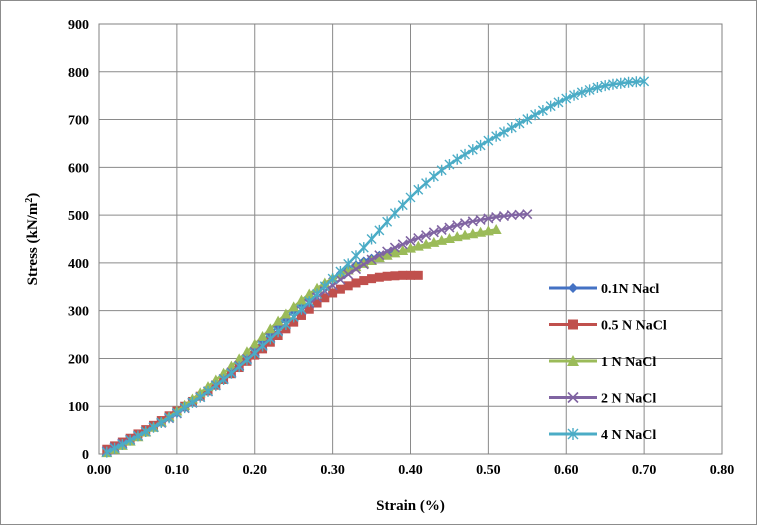 The height and width of the screenshot is (525, 757). I want to click on y-tick-label: 0, so click(85, 455).